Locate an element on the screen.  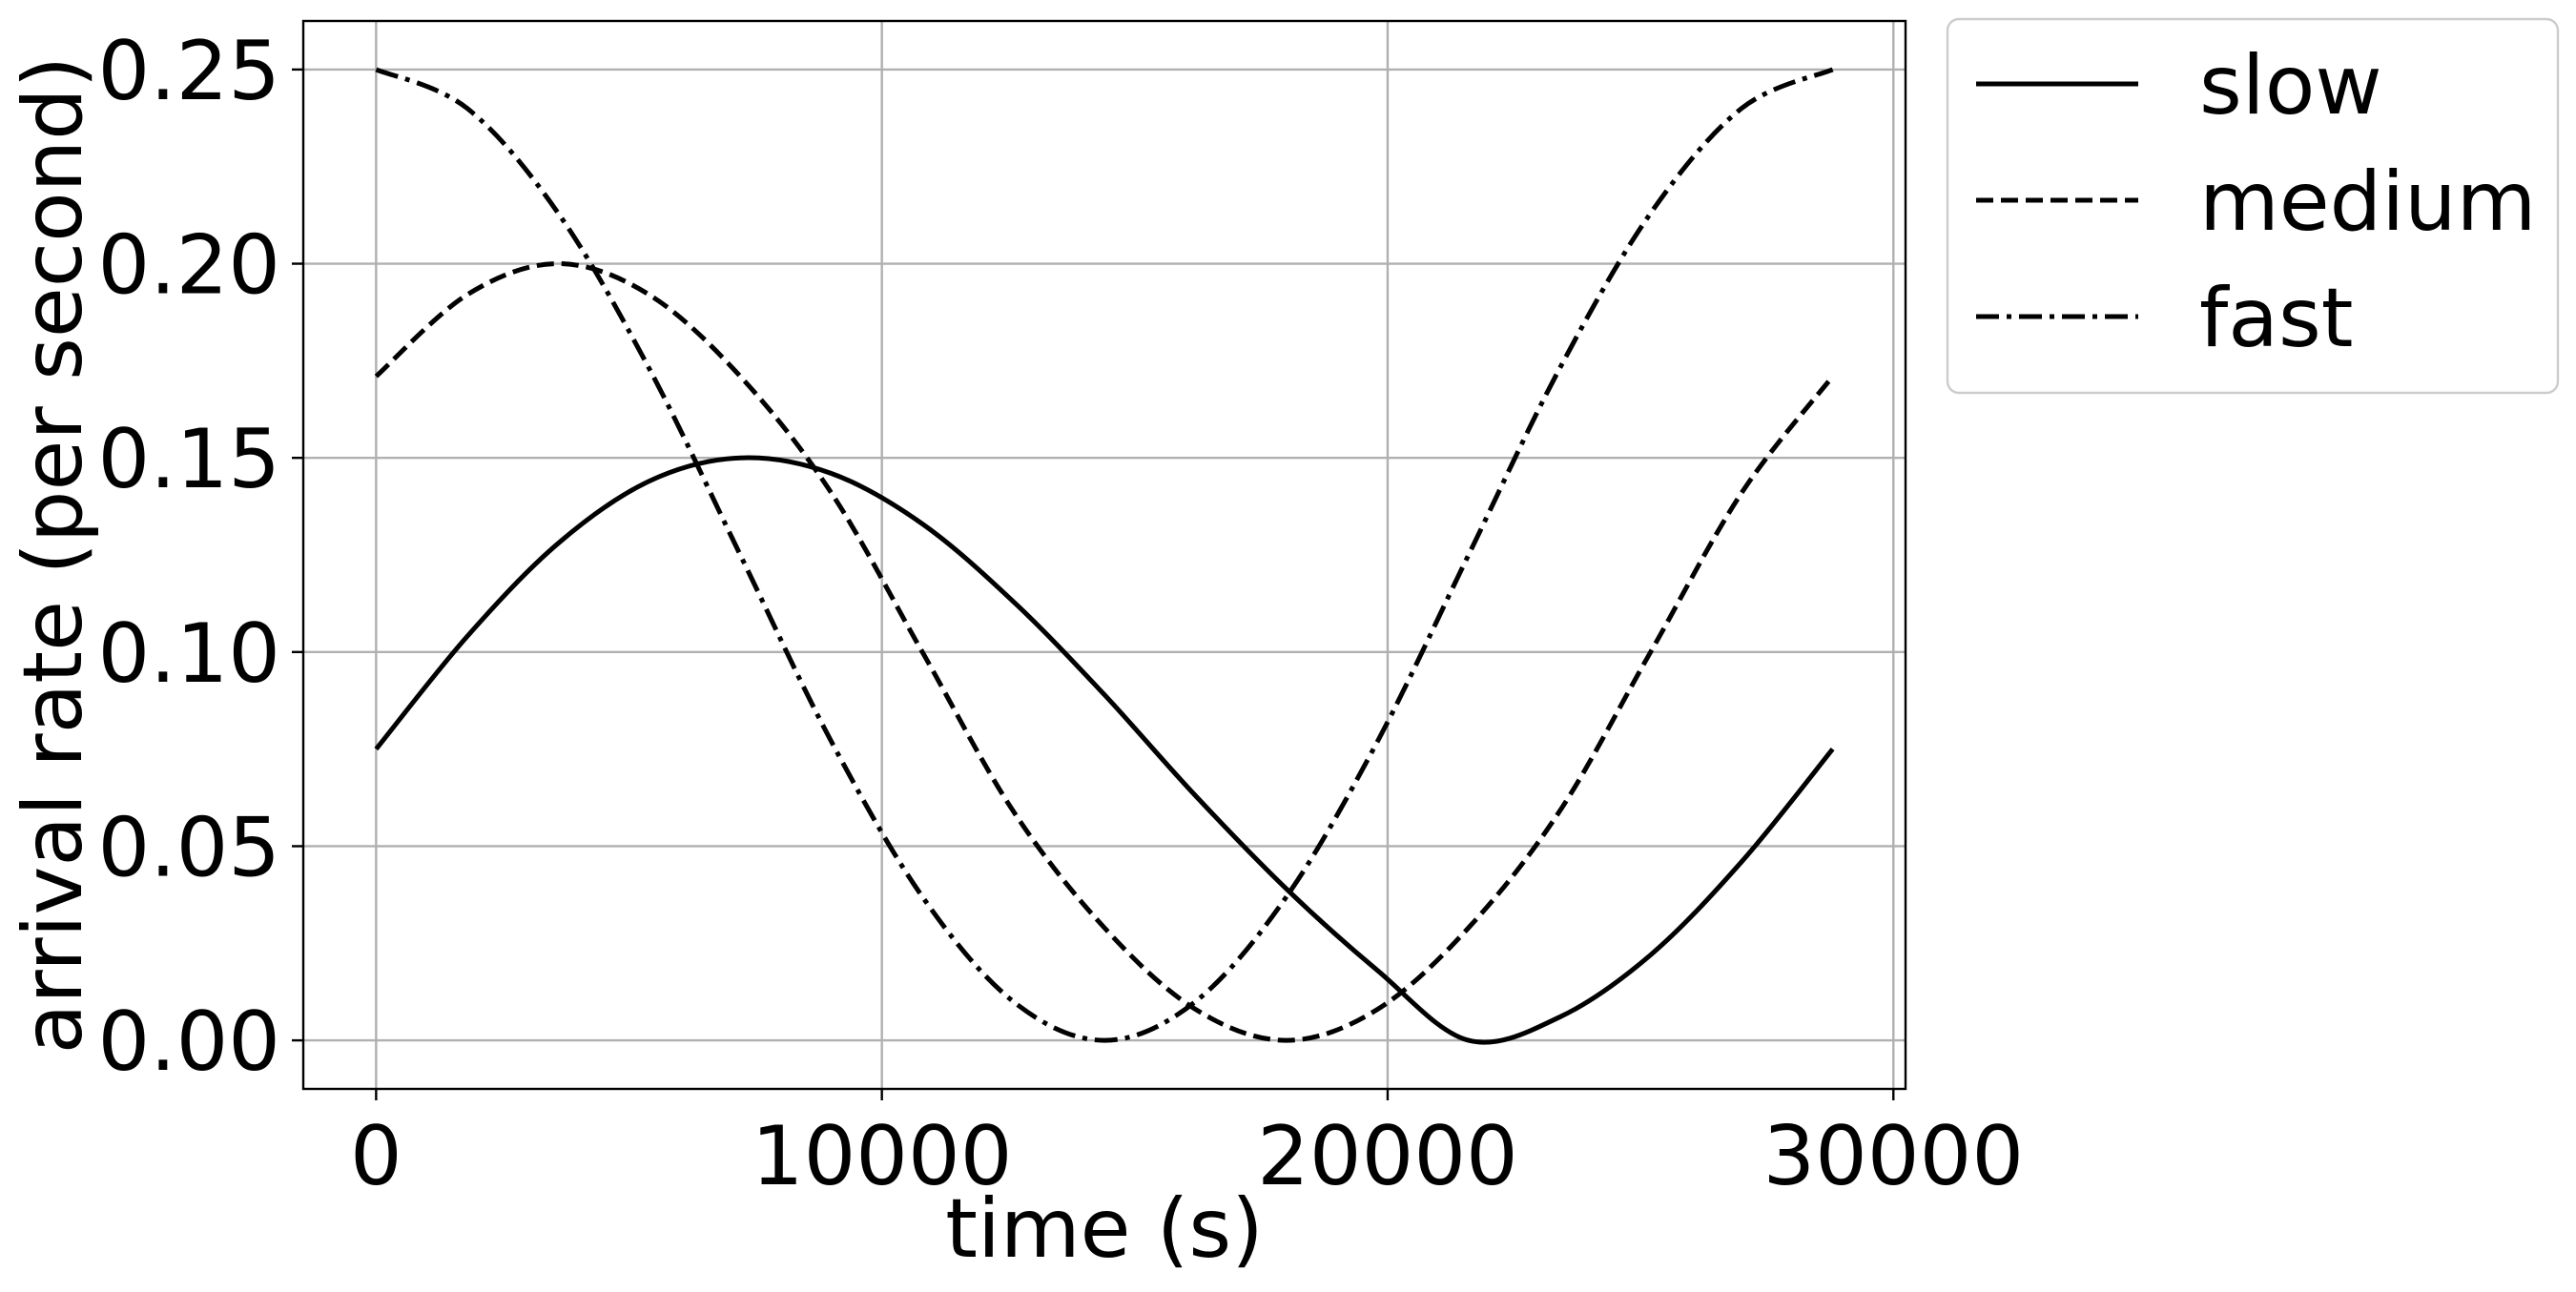
legend: slow medium fast is located at coordinates (2253, 206).